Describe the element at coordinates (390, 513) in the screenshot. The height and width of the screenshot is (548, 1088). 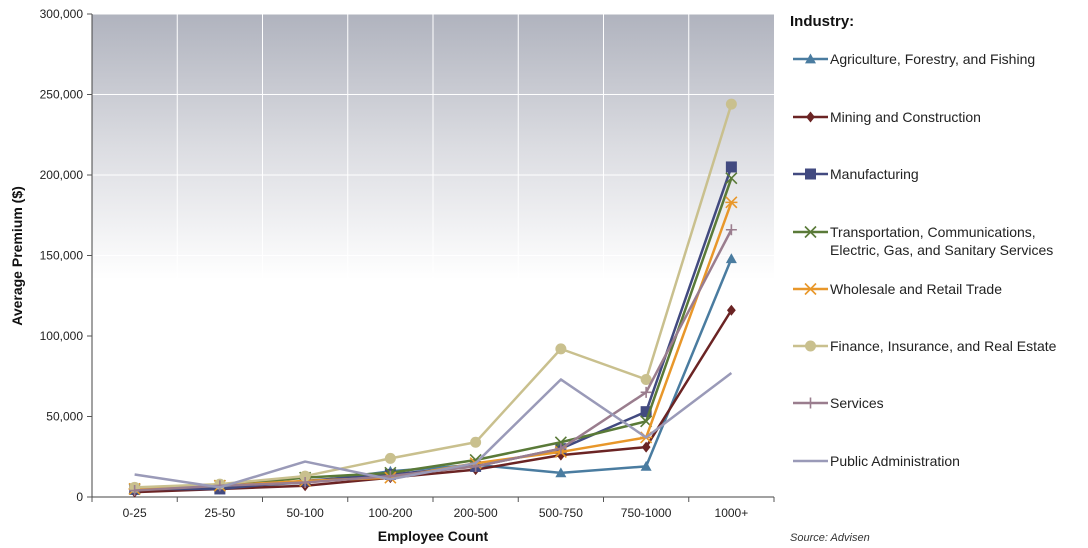
I see `x-tick-label: 100-200` at that location.